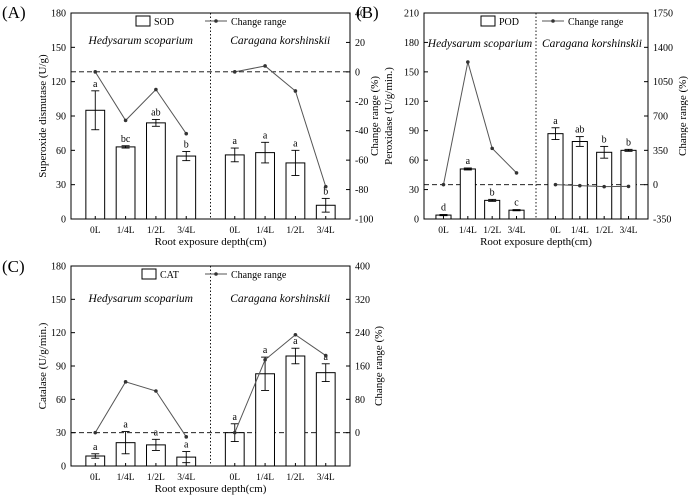 The width and height of the screenshot is (688, 498). Describe the element at coordinates (362, 333) in the screenshot. I see `y2-tick-label: 240` at that location.